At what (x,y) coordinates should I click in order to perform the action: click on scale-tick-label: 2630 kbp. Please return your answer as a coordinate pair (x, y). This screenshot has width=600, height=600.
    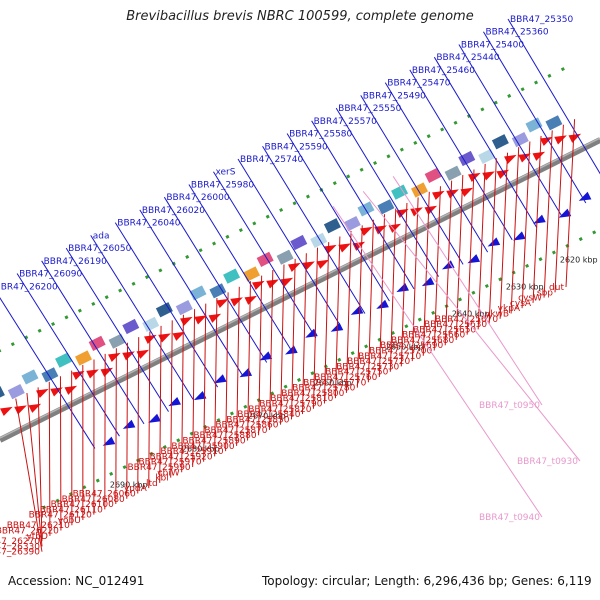
    Looking at the image, I should click on (525, 286).